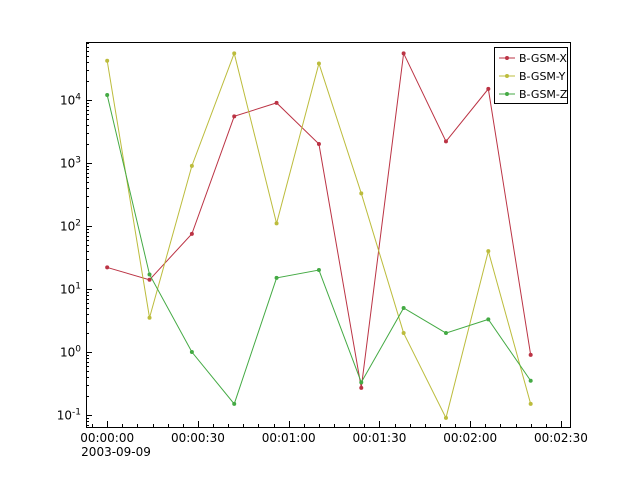 This screenshot has width=640, height=484. What do you see at coordinates (289, 438) in the screenshot?
I see `x-tick-label: 00:01:00` at bounding box center [289, 438].